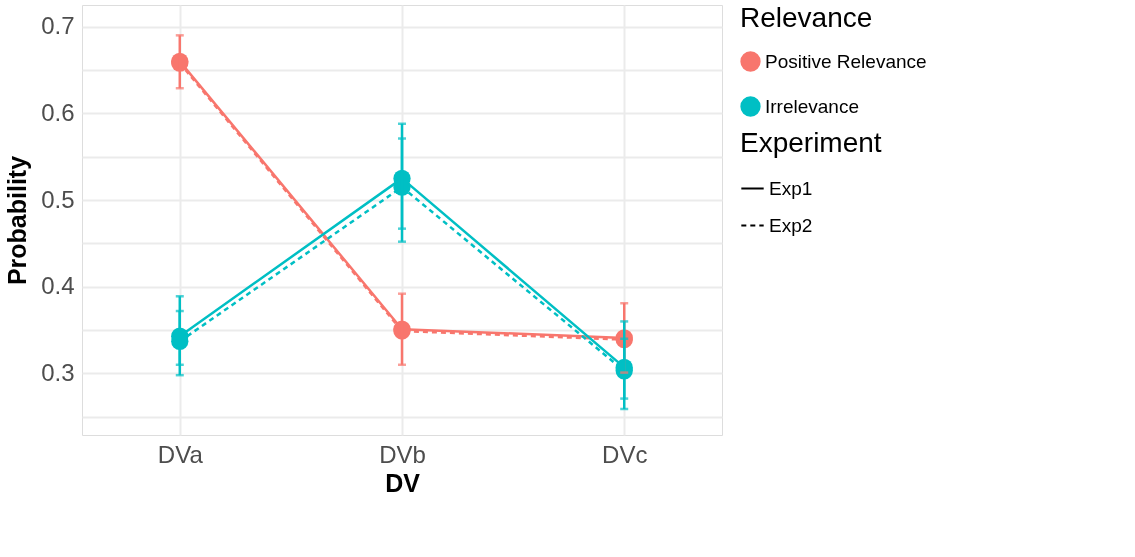 Image resolution: width=1135 pixels, height=557 pixels. I want to click on text: Exp2, so click(791, 225).